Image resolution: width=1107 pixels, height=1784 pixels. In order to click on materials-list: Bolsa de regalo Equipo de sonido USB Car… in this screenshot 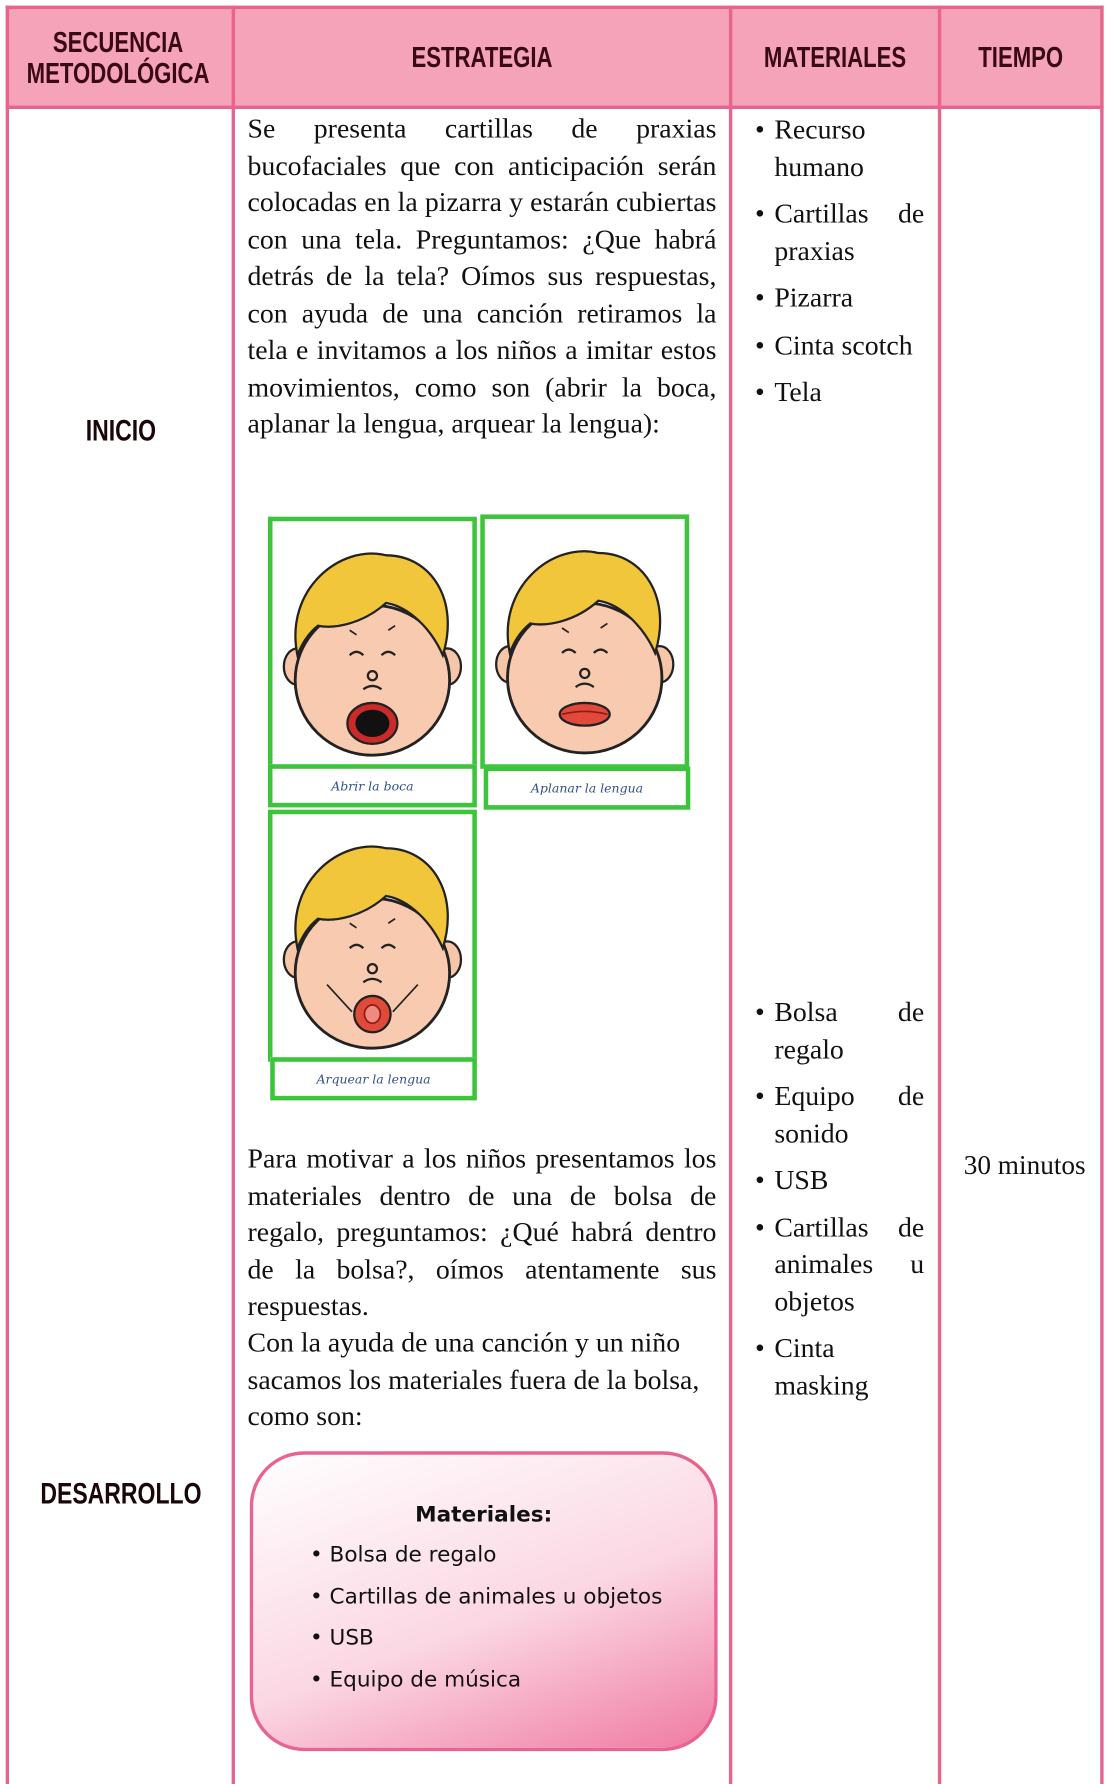, I will do `click(838, 1205)`.